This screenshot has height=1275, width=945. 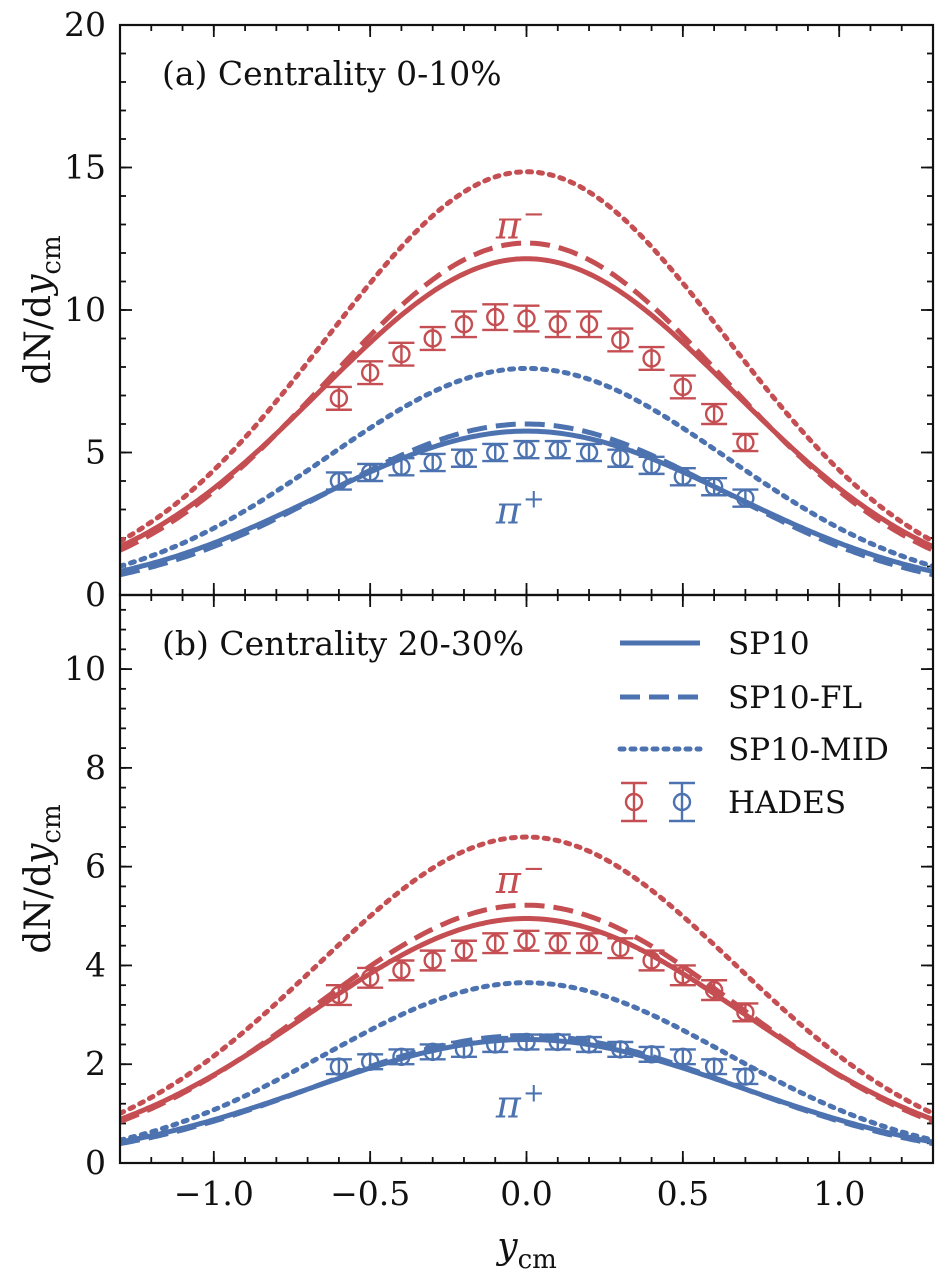 What do you see at coordinates (214, 1193) in the screenshot?
I see `x-tick-label: −1.0` at bounding box center [214, 1193].